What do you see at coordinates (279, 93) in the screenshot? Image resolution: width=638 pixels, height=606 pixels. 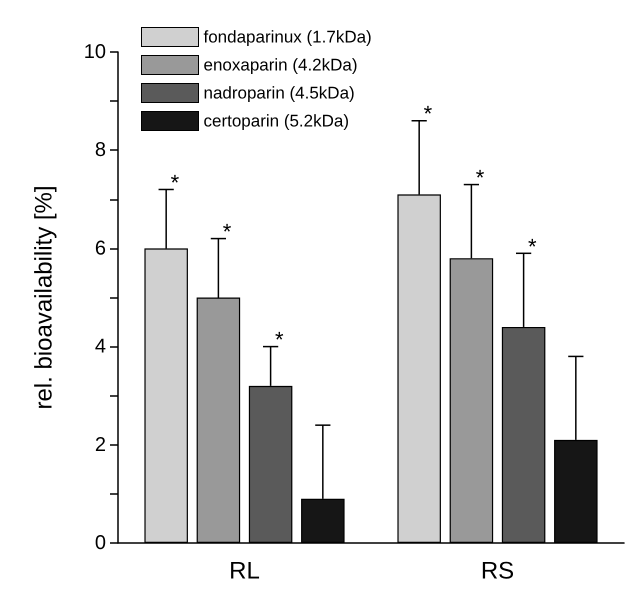 I see `legend-label: nadroparin (4.5kDa)` at bounding box center [279, 93].